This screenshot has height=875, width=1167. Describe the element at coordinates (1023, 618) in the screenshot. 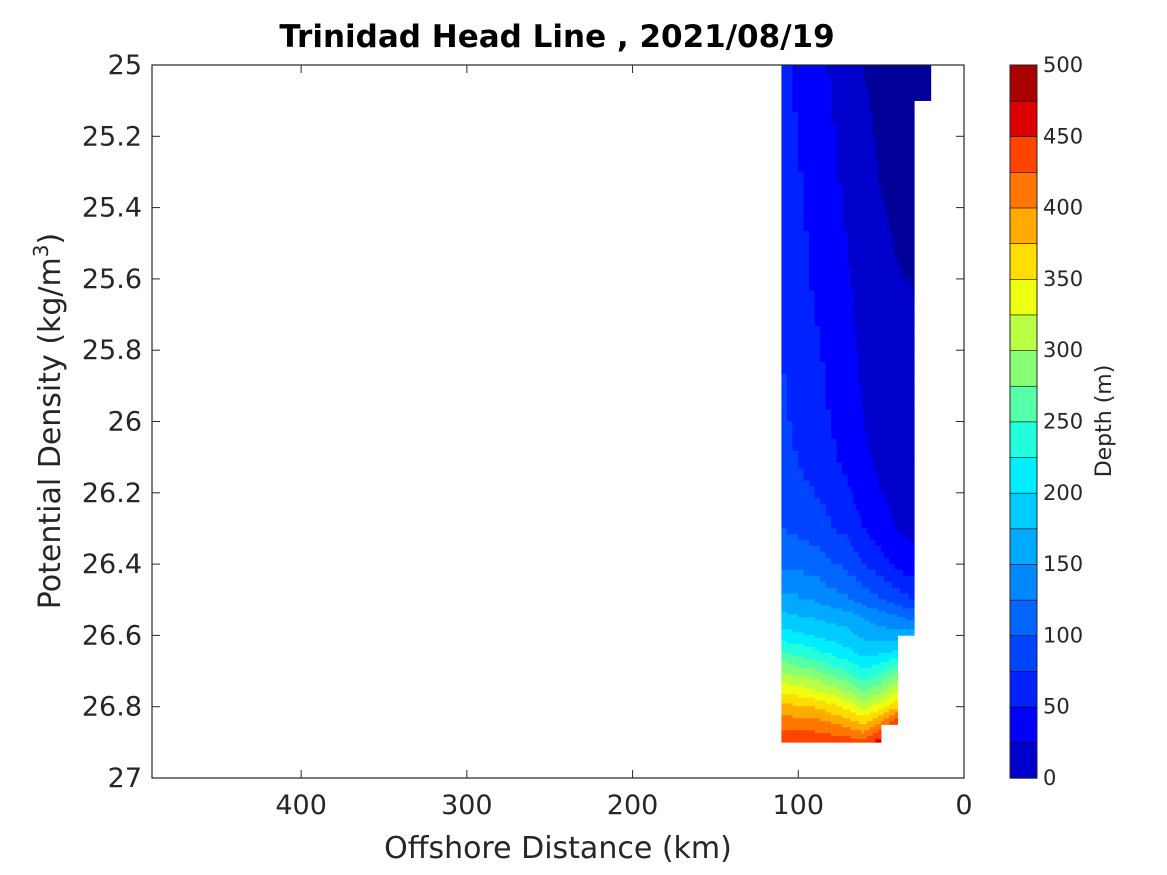

I see `colorbar-band` at that location.